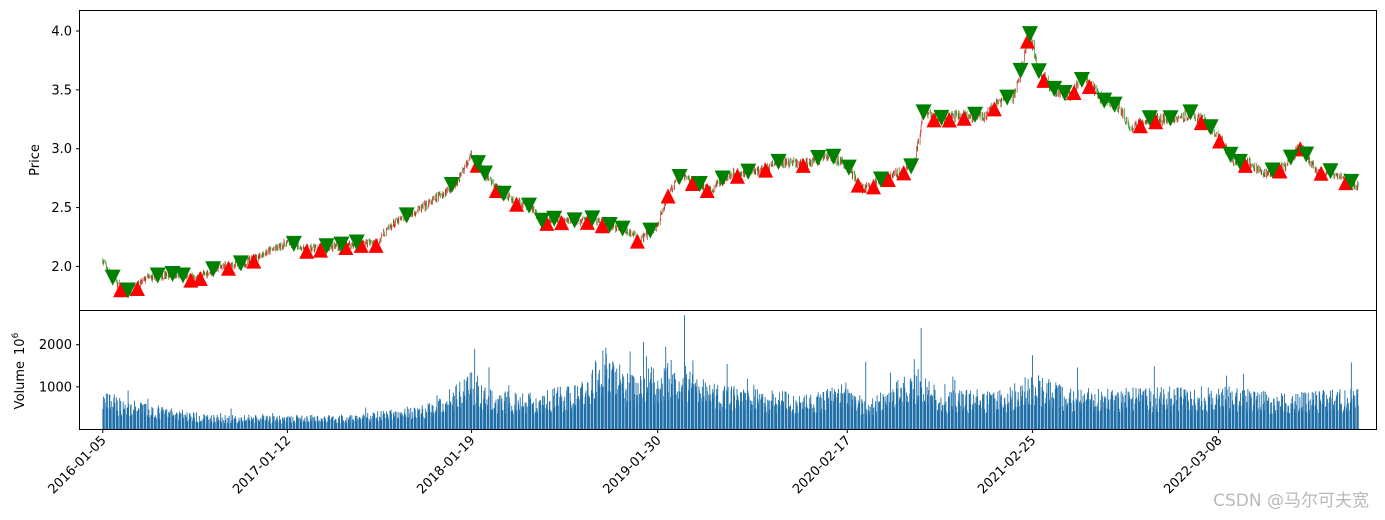 Image resolution: width=1385 pixels, height=520 pixels. What do you see at coordinates (964, 118) in the screenshot?
I see `buy-marker` at bounding box center [964, 118].